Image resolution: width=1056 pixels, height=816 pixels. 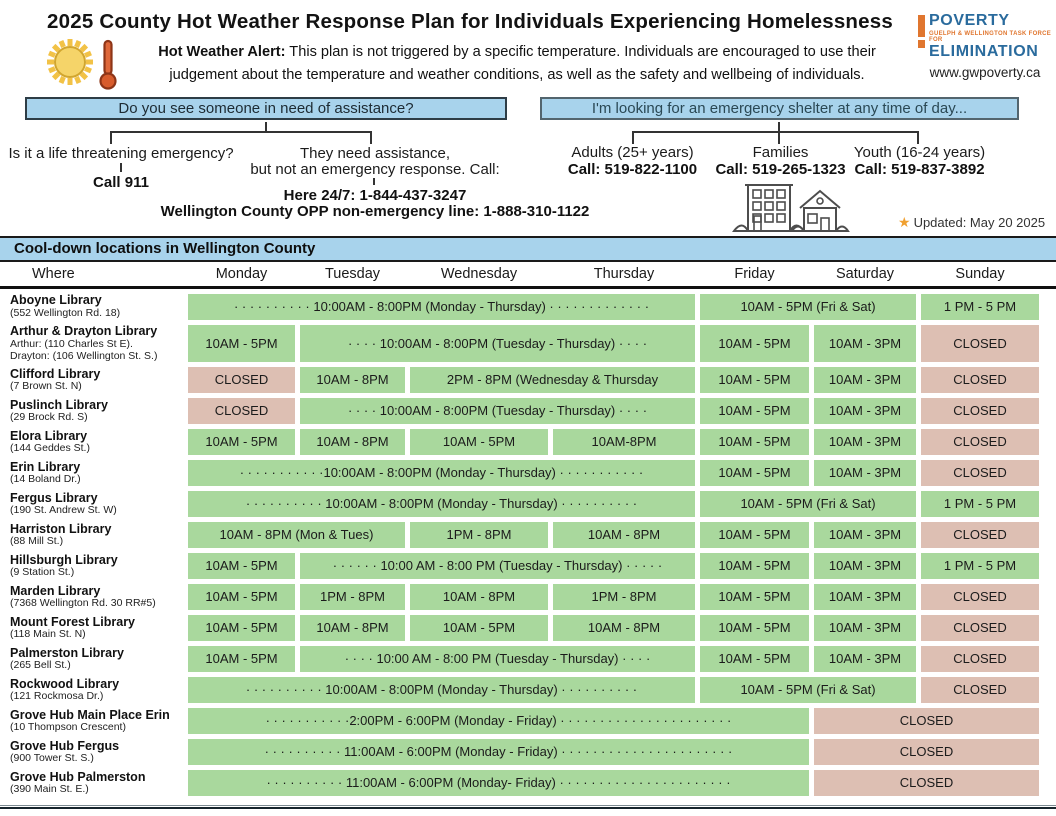 I want to click on branch-adults: Adults (25+ years) Call: 519-822-1100, so click(x=632, y=161).